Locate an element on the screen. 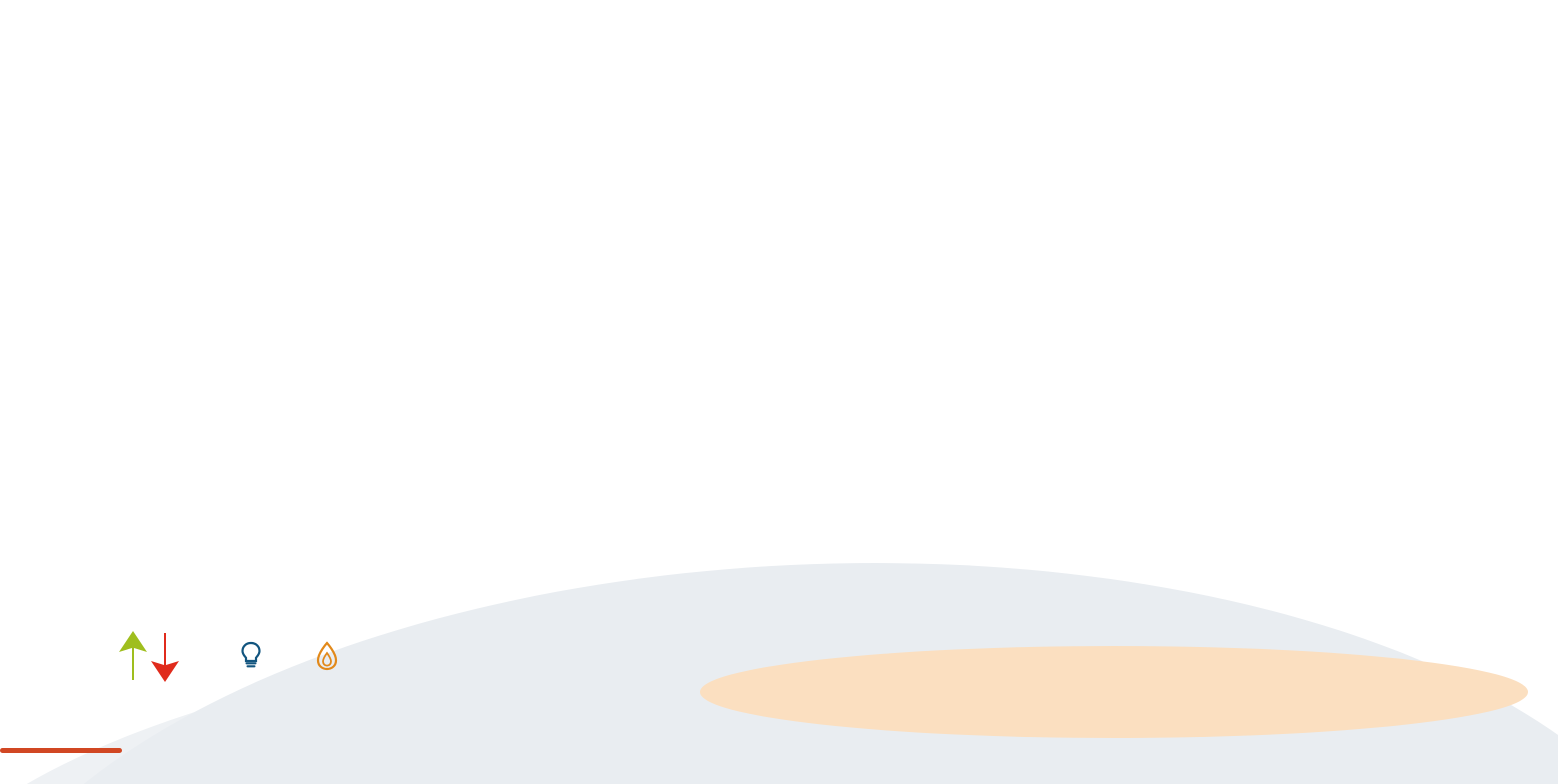 This screenshot has height=784, width=1558. flame-icon is located at coordinates (327, 658).